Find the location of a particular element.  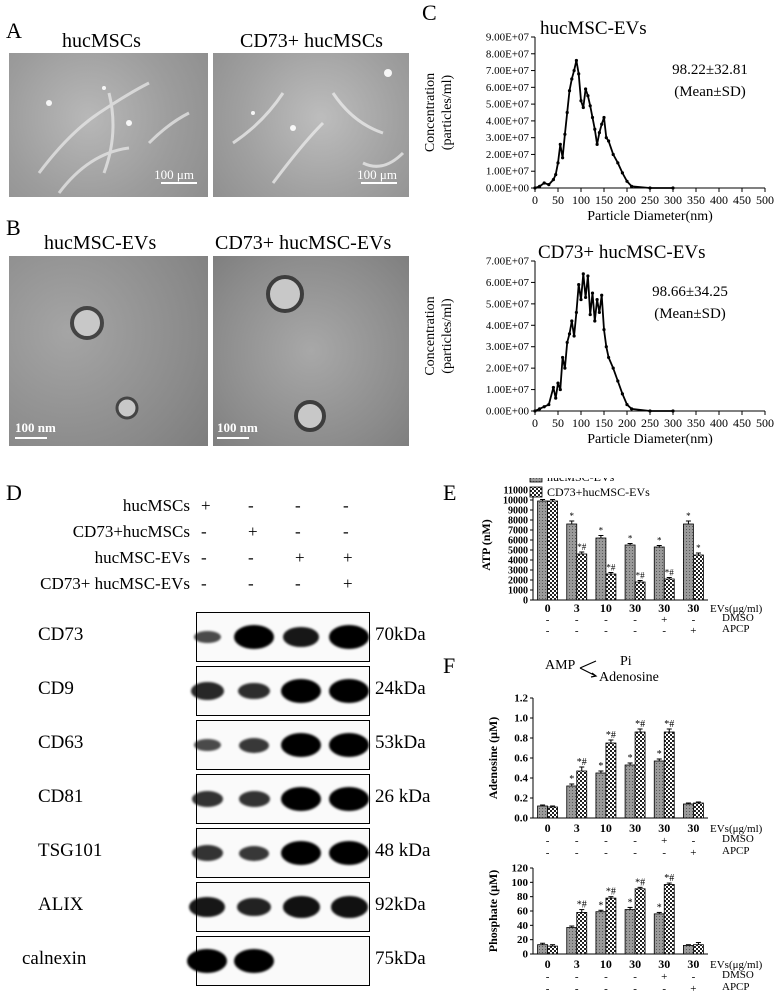

y-tick-label: 20 is located at coordinates (523, 940).